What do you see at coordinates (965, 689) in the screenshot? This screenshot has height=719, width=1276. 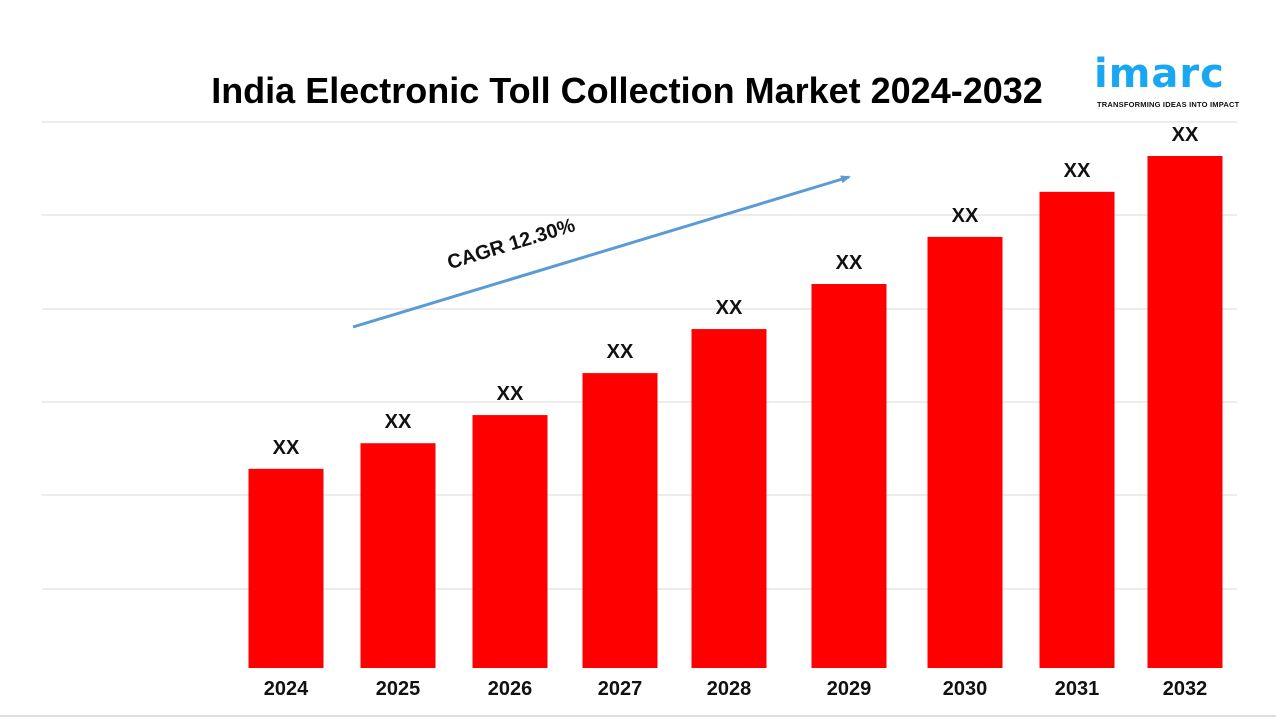 I see `x-tick-label: 2030` at bounding box center [965, 689].